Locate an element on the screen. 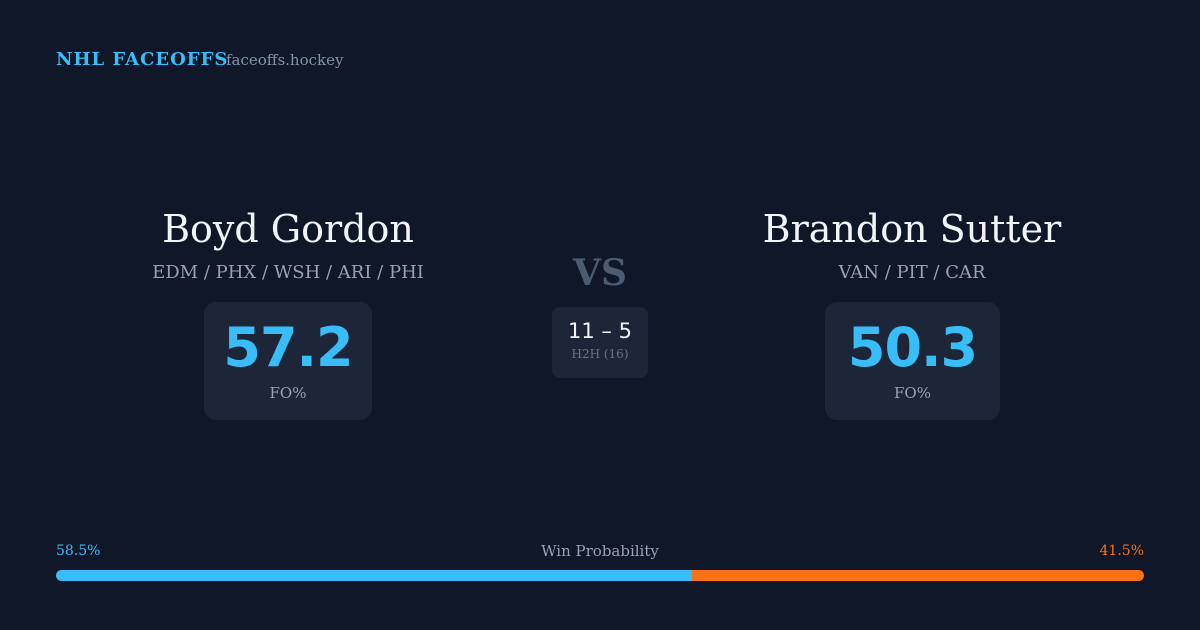 Image resolution: width=1200 pixels, height=630 pixels. vs-label: VS is located at coordinates (600, 273).